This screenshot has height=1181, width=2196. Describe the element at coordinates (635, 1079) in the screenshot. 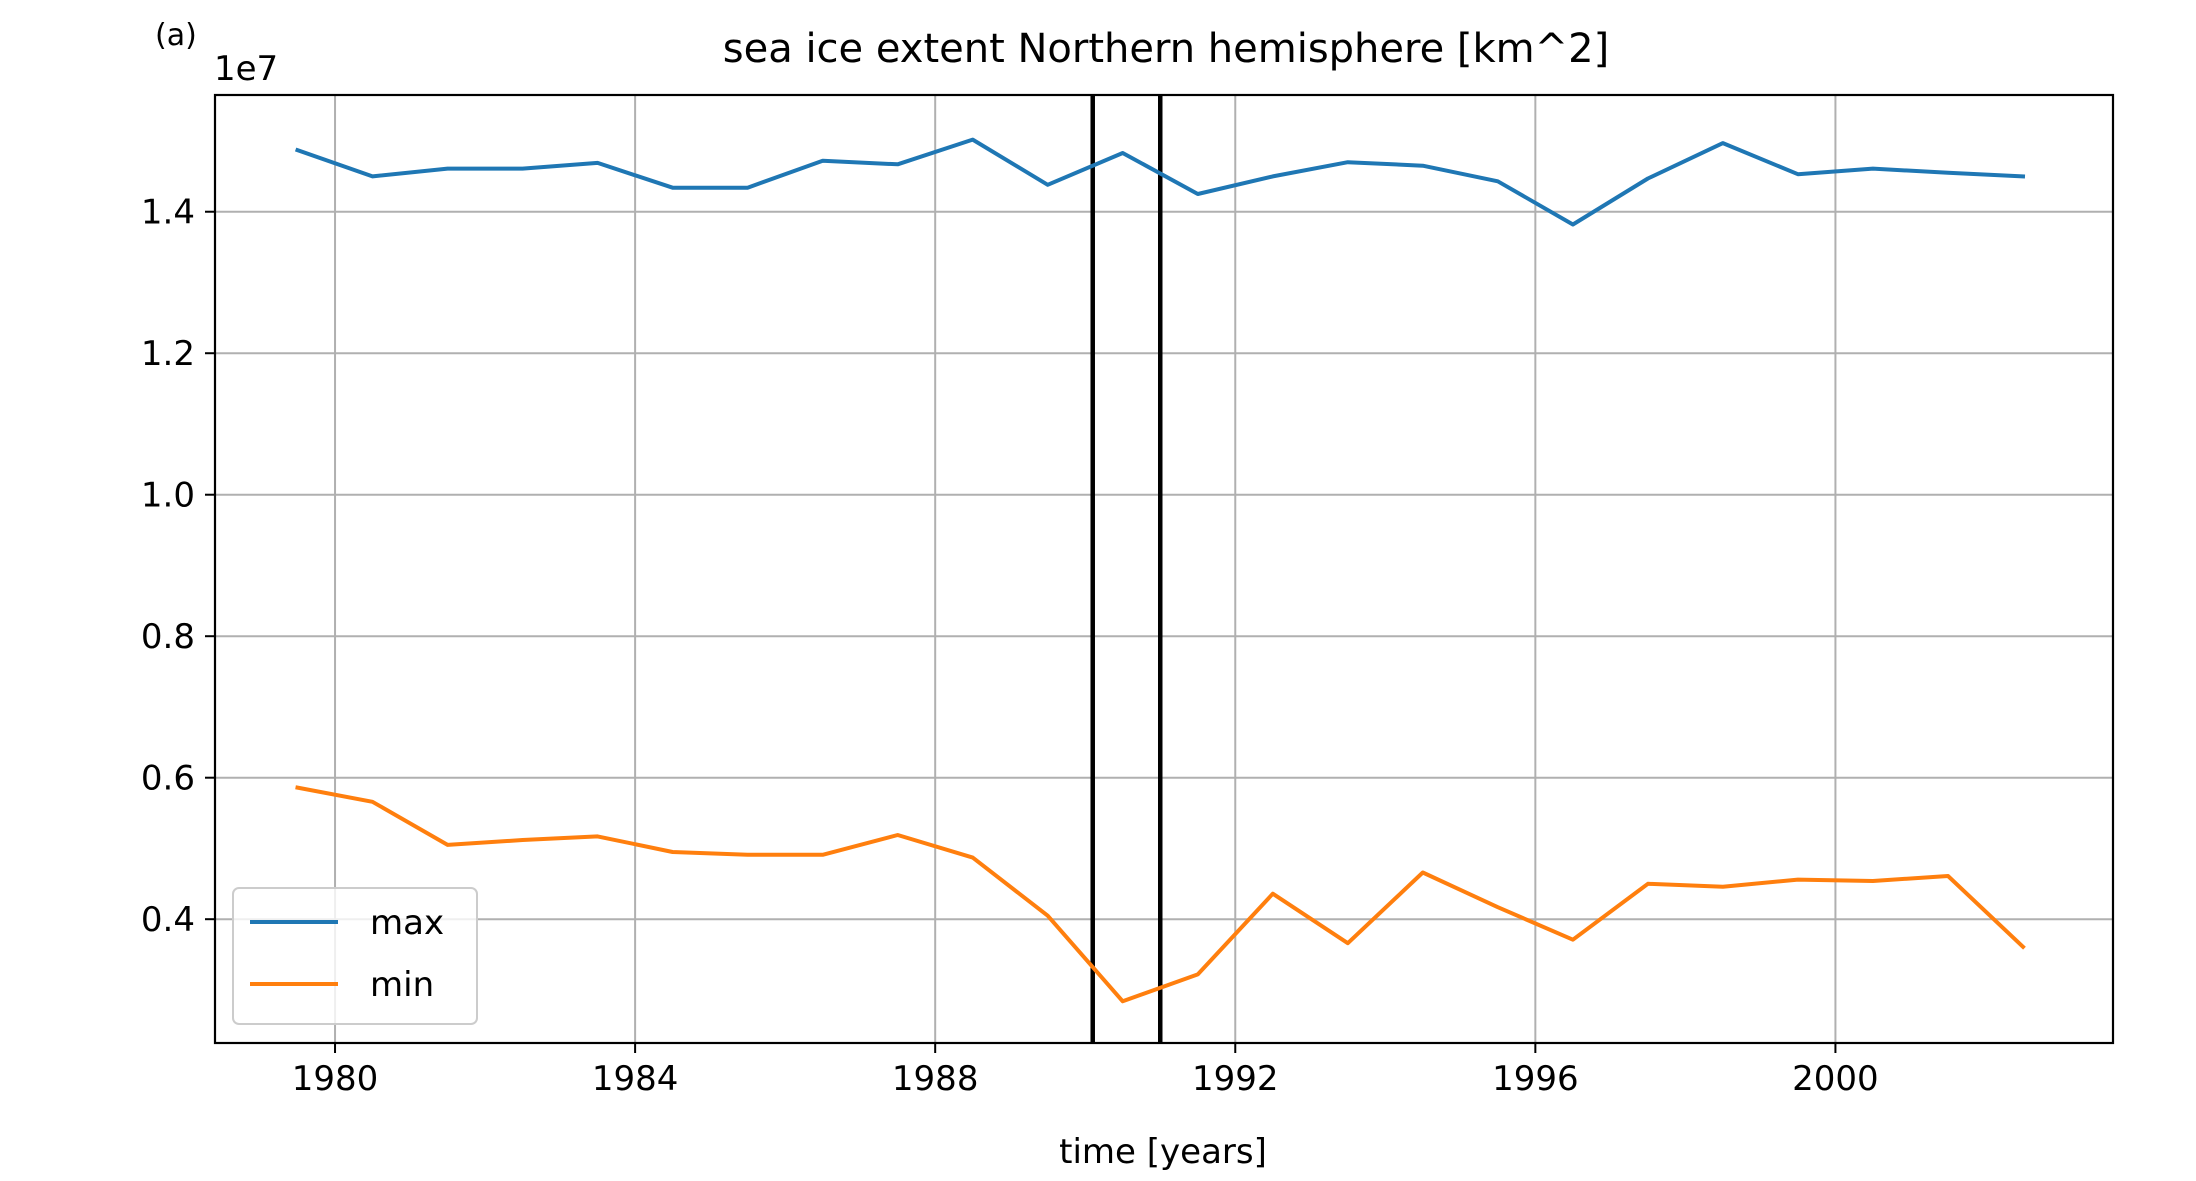

I see `x-tick-label: 1984` at that location.